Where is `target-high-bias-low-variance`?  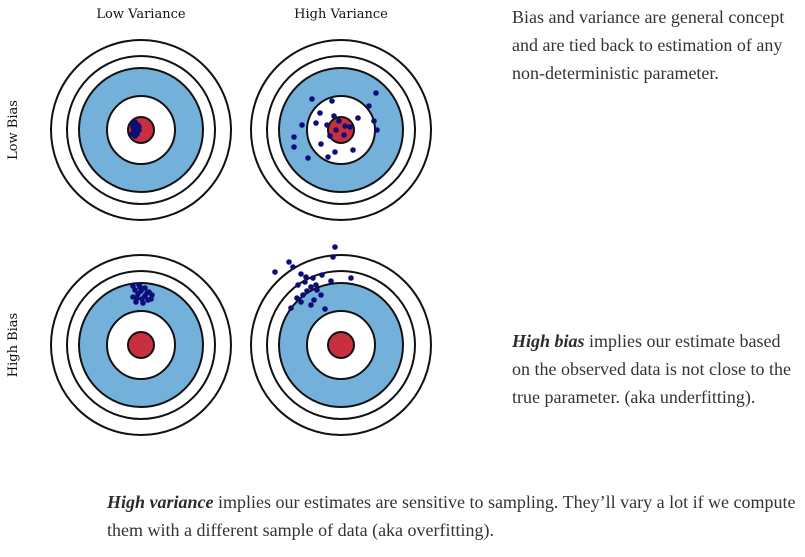
target-high-bias-low-variance is located at coordinates (141, 345).